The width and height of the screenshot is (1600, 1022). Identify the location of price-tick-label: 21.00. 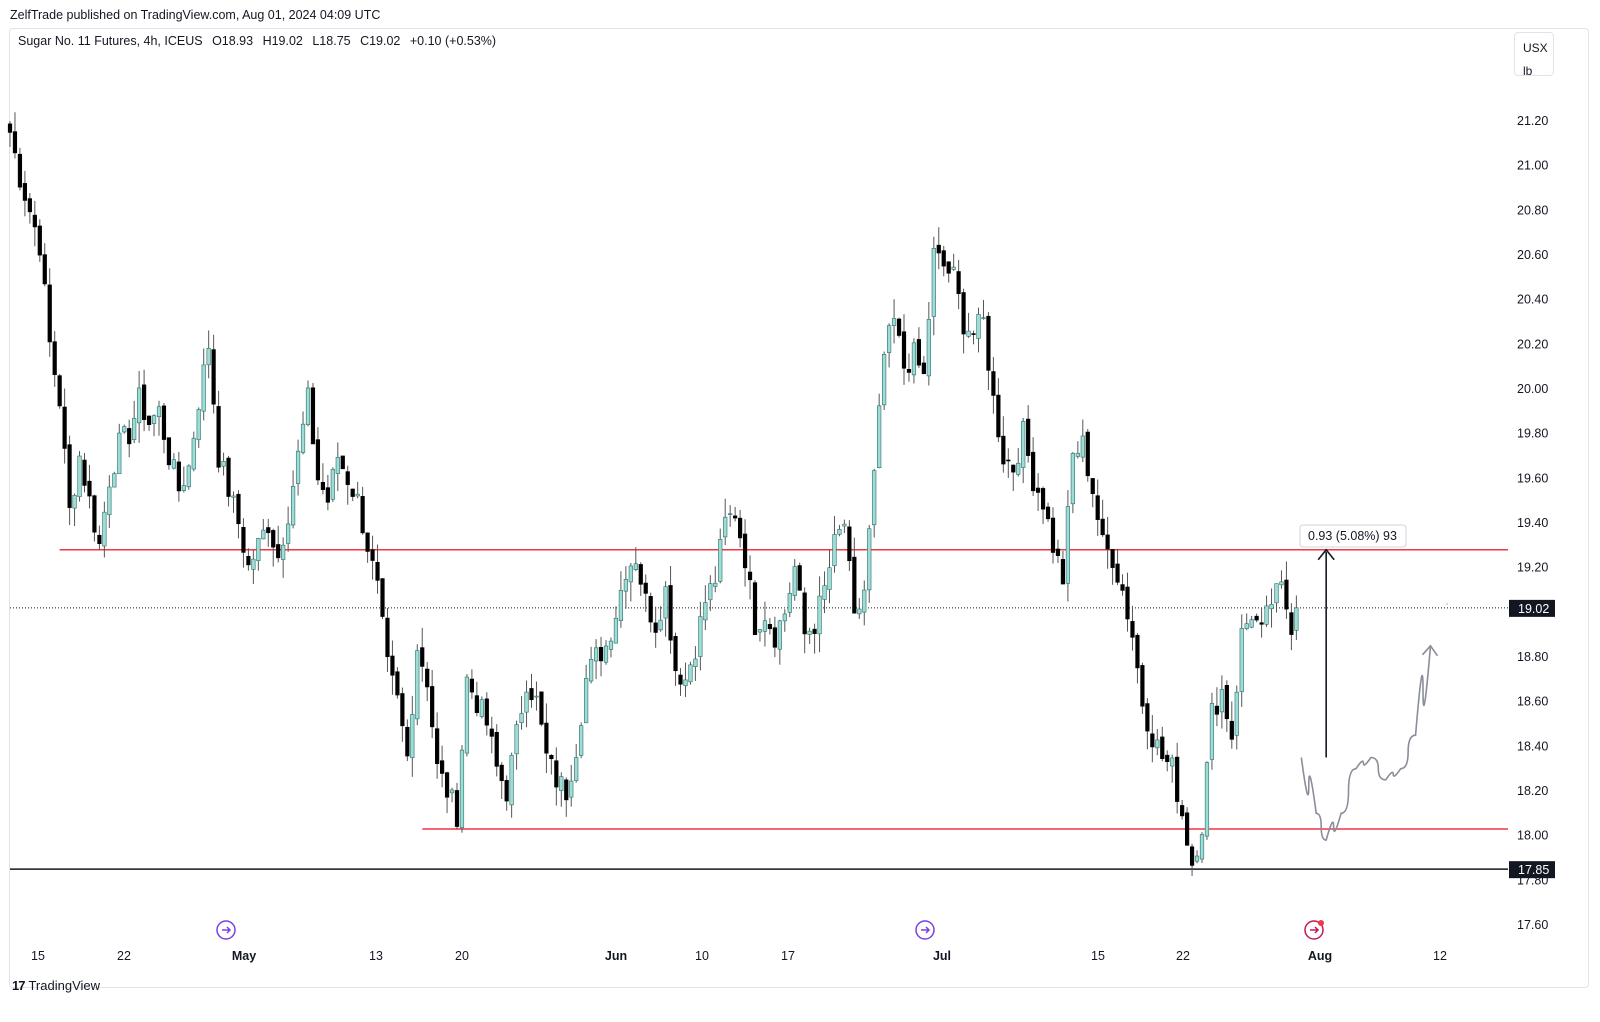
(1532, 166).